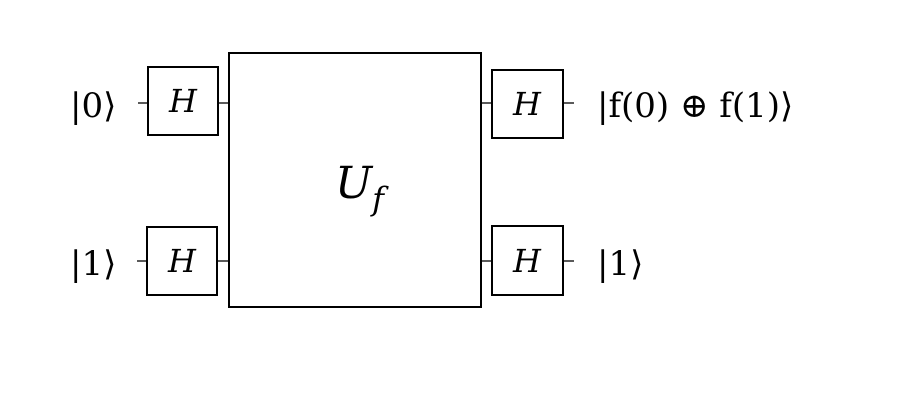 The image size is (918, 405). Describe the element at coordinates (620, 264) in the screenshot. I see `output-ket-1: |1⟩` at that location.